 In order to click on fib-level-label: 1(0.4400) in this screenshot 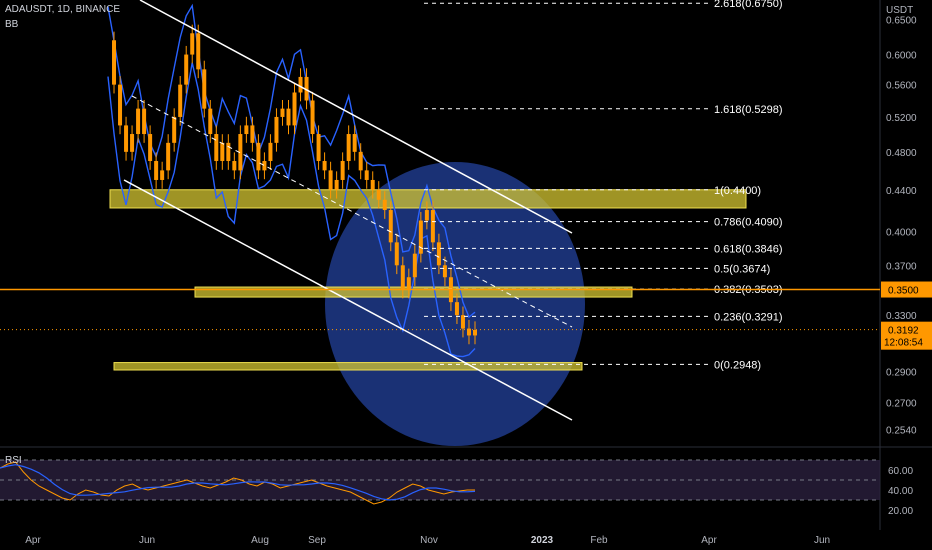, I will do `click(737, 191)`.